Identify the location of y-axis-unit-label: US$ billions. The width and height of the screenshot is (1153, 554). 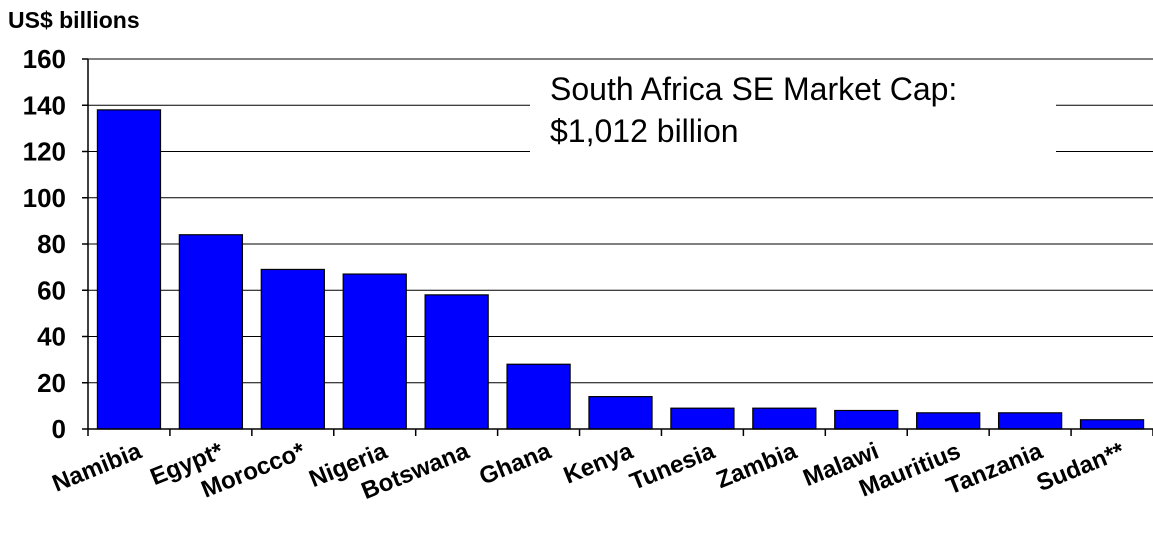
(74, 20).